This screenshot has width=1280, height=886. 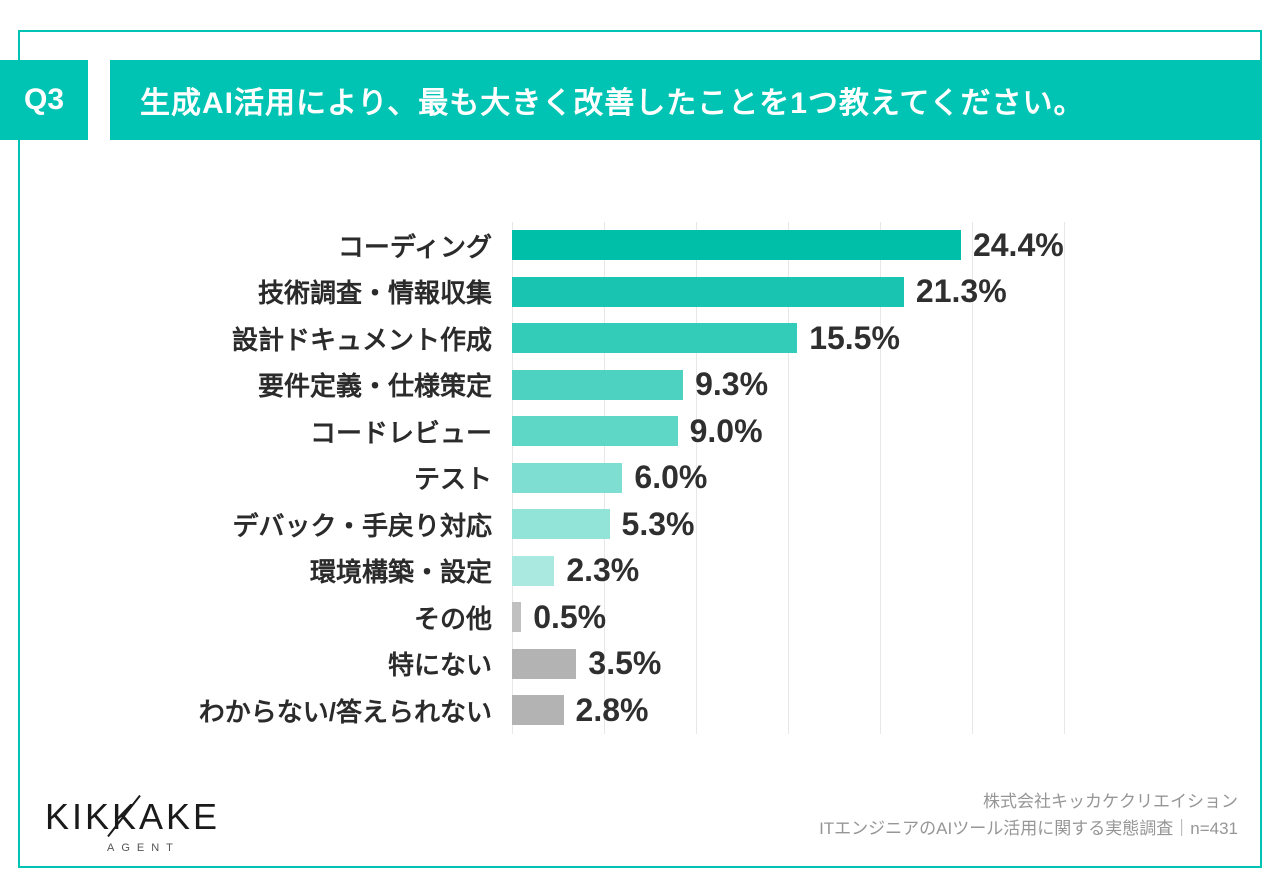 I want to click on category-label: コーディング, so click(x=414, y=246).